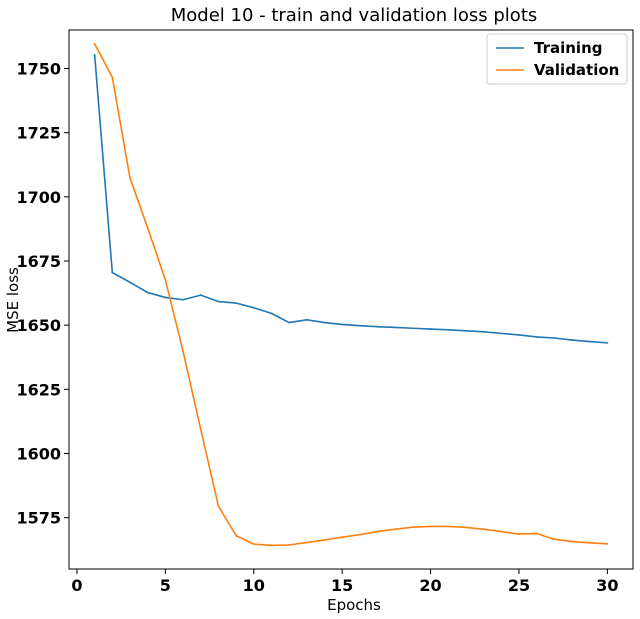 Image resolution: width=640 pixels, height=619 pixels. Describe the element at coordinates (354, 605) in the screenshot. I see `x-axis-label: Epochs` at that location.